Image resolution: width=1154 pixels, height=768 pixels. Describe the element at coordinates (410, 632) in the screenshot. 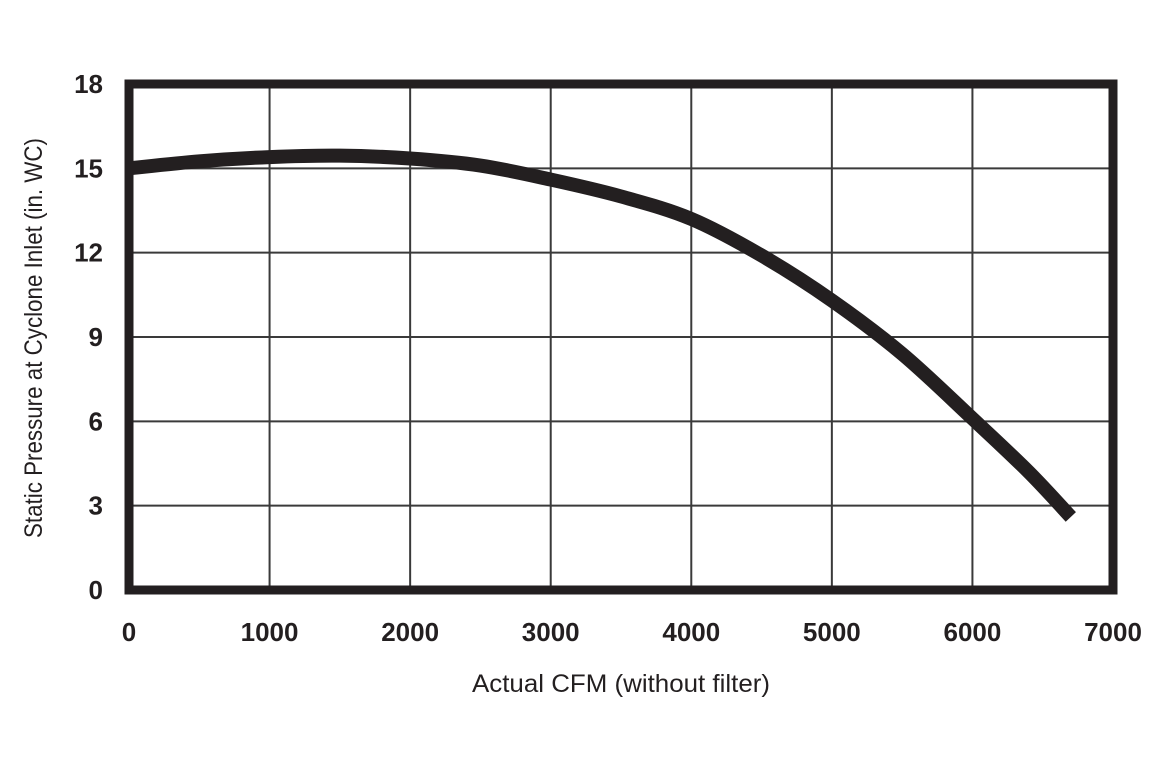

I see `x-tick-label: 2000` at that location.